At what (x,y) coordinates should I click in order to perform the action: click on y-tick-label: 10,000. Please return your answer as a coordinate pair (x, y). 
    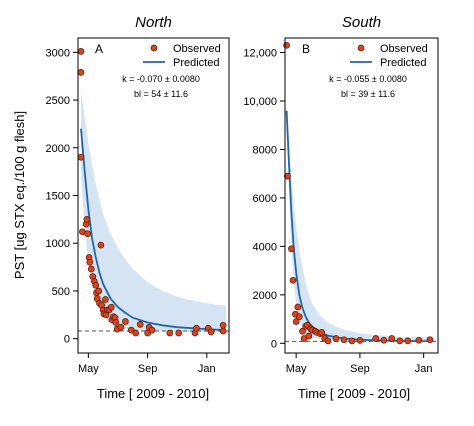
    Looking at the image, I should click on (260, 102).